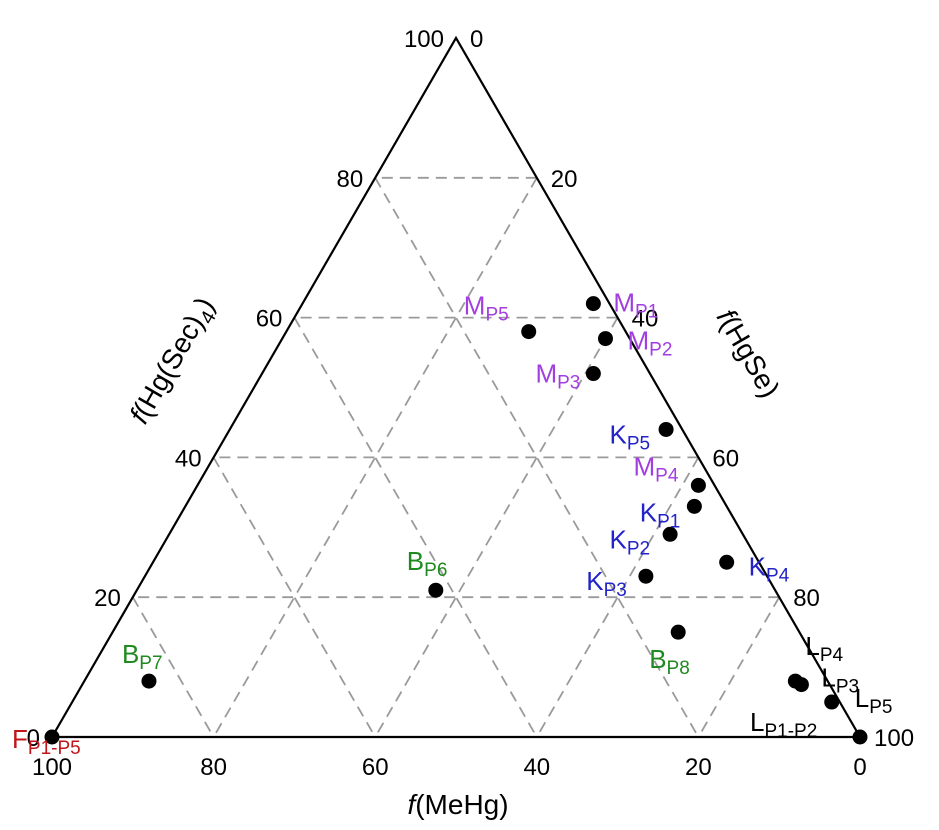 The height and width of the screenshot is (830, 939). What do you see at coordinates (649, 343) in the screenshot?
I see `point-label: MP2` at bounding box center [649, 343].